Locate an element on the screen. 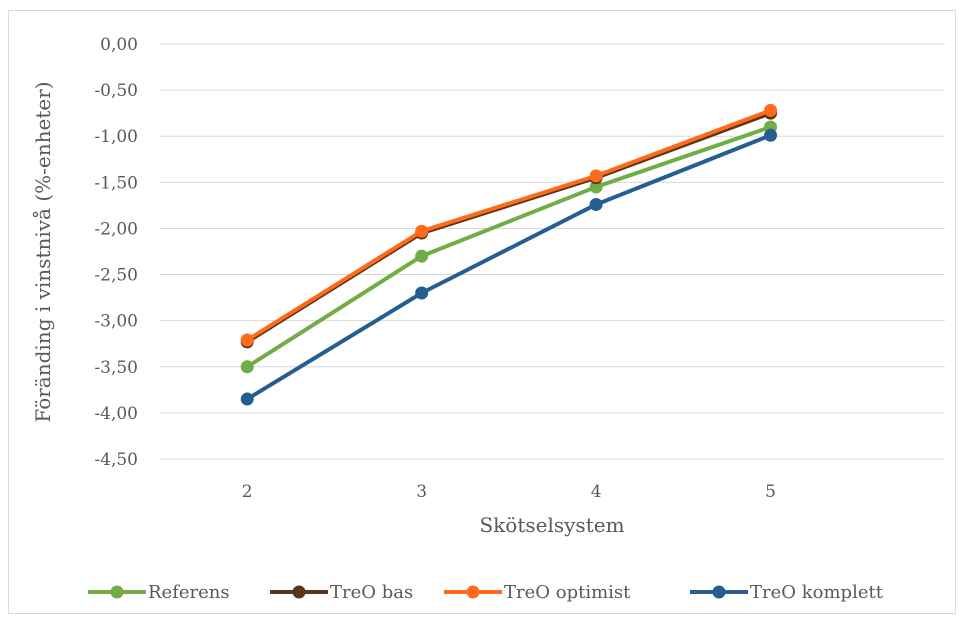 The width and height of the screenshot is (965, 624). y-tick-label: -0,50 is located at coordinates (116, 91).